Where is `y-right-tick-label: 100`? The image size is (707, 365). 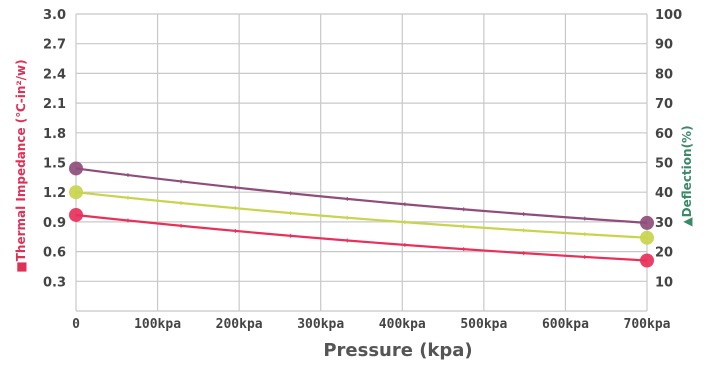
y-right-tick-label: 100 is located at coordinates (668, 15).